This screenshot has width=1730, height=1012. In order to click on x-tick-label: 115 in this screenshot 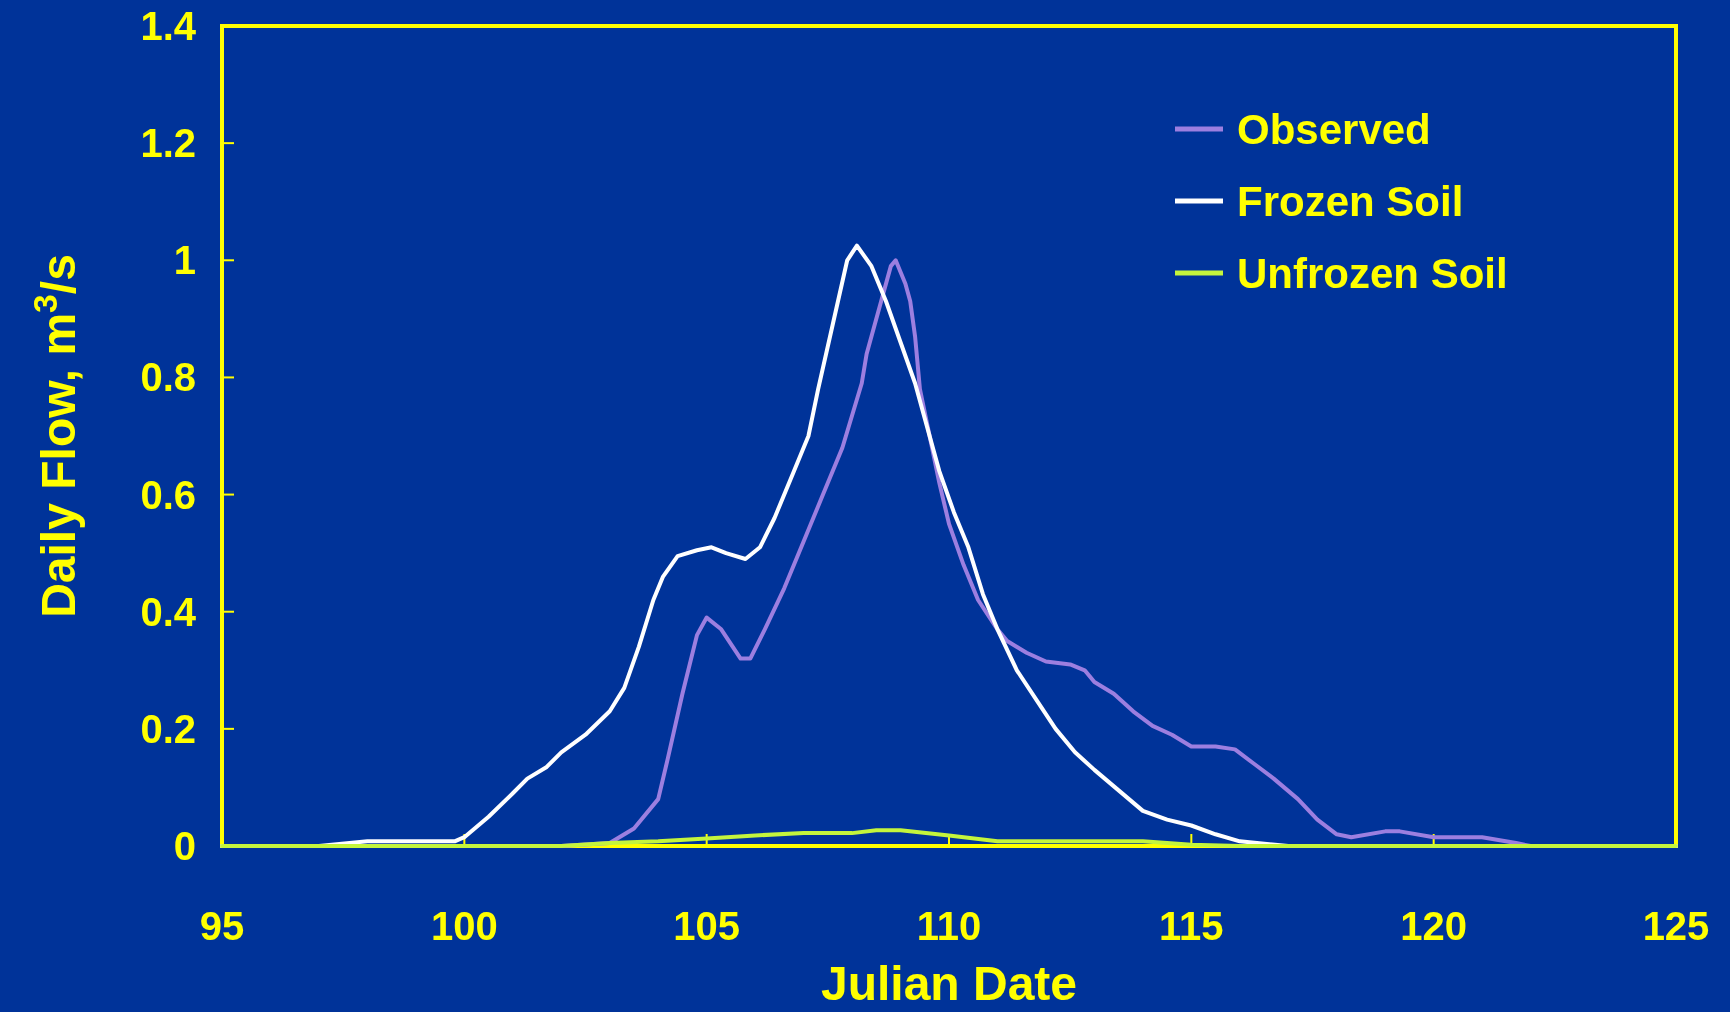, I will do `click(1191, 926)`.